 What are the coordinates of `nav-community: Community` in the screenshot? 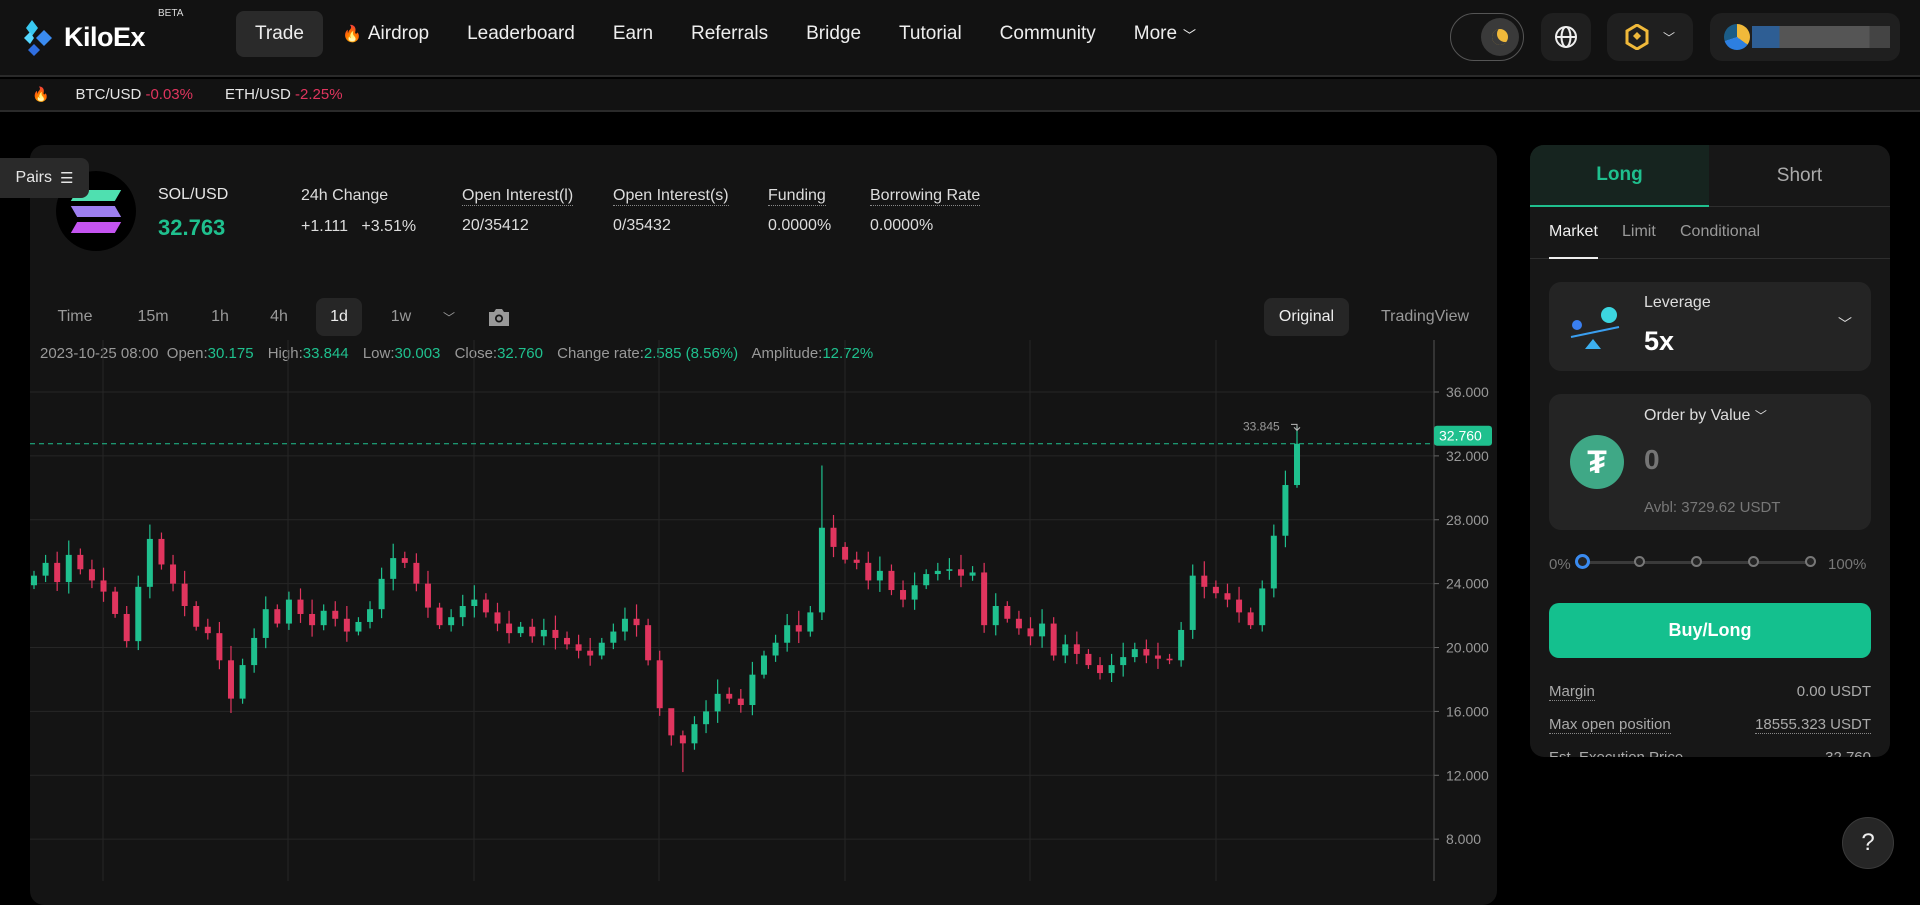 It's located at (1048, 34).